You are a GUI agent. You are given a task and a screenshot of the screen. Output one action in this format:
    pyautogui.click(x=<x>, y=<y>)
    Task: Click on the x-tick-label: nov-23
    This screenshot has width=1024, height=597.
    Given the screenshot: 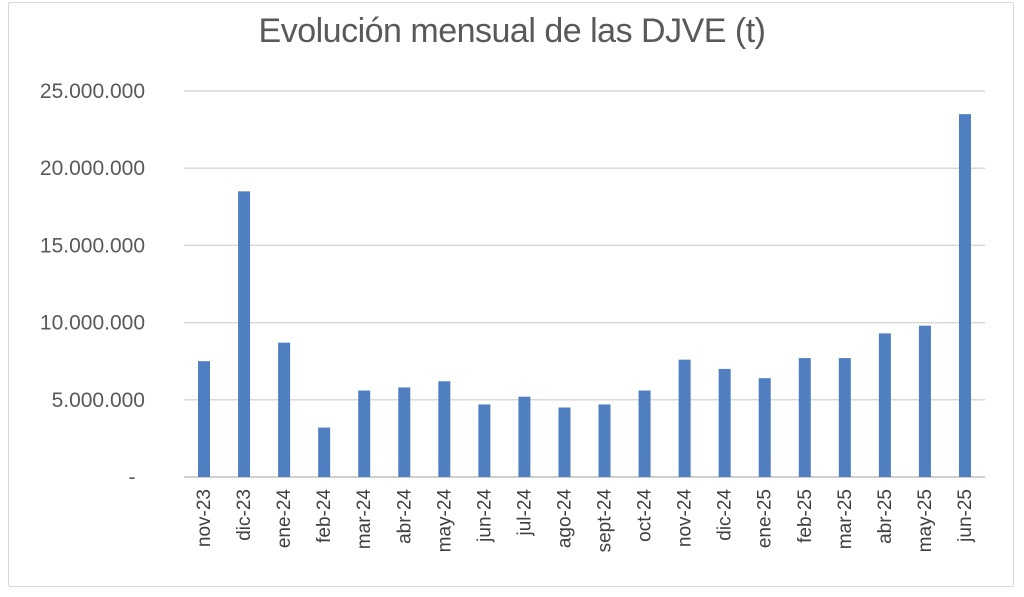 What is the action you would take?
    pyautogui.click(x=204, y=518)
    